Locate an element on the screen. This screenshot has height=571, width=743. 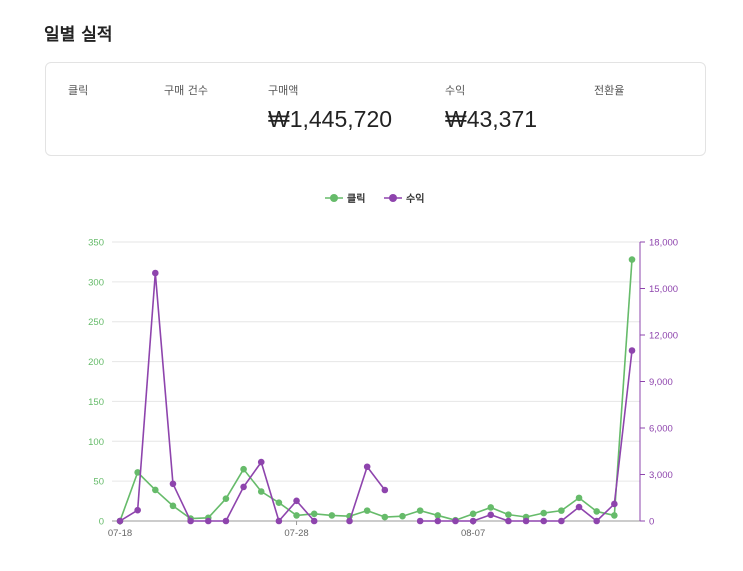
y-left-tick-label: 100 is located at coordinates (96, 442).